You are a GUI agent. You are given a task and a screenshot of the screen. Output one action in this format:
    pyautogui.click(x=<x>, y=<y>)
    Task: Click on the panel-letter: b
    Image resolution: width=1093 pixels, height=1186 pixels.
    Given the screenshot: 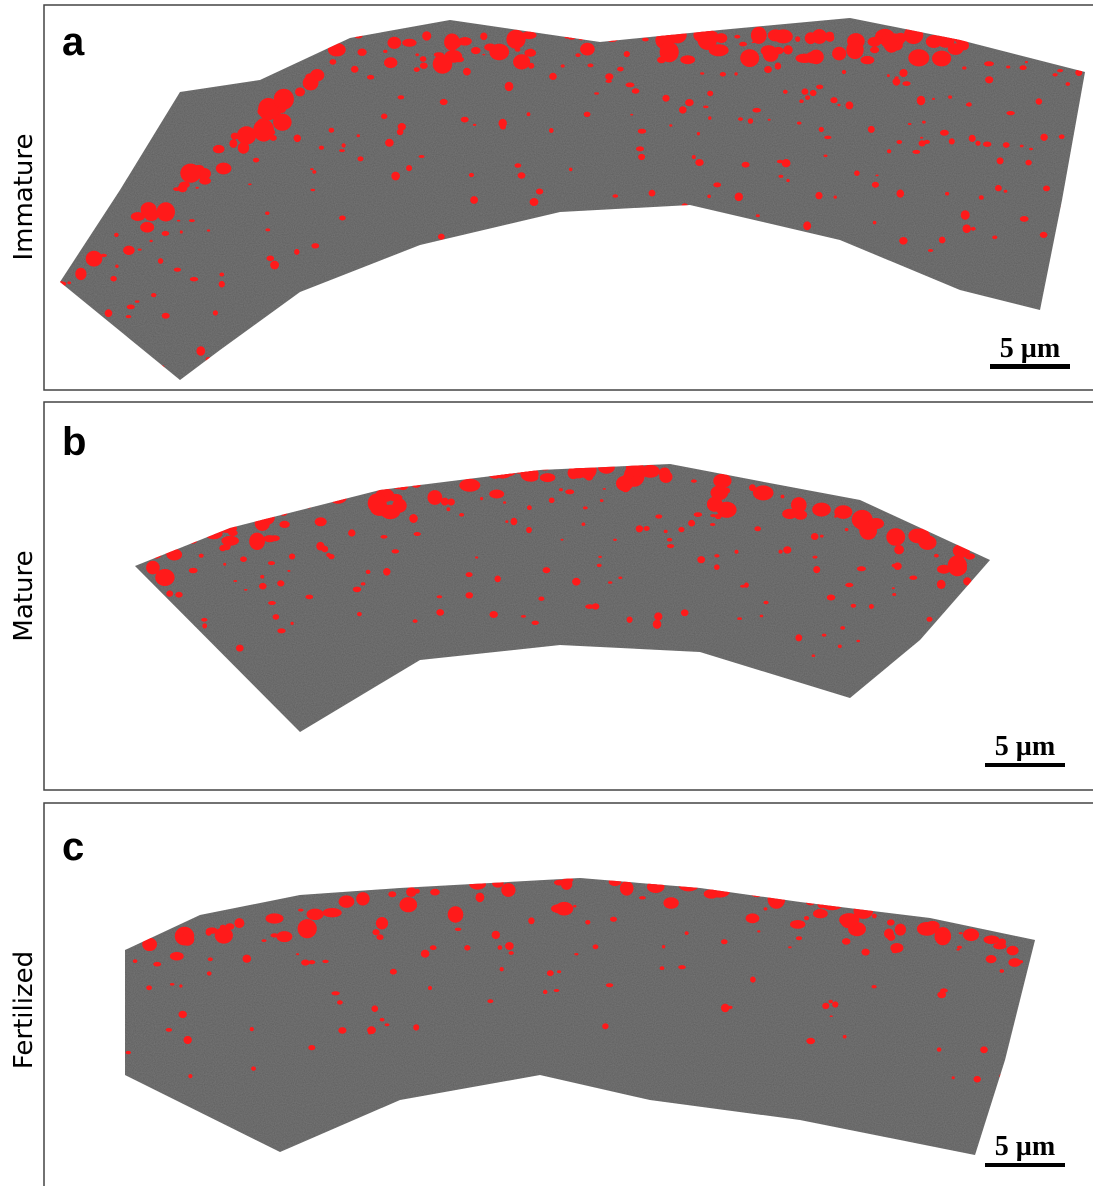 What is the action you would take?
    pyautogui.click(x=74, y=442)
    